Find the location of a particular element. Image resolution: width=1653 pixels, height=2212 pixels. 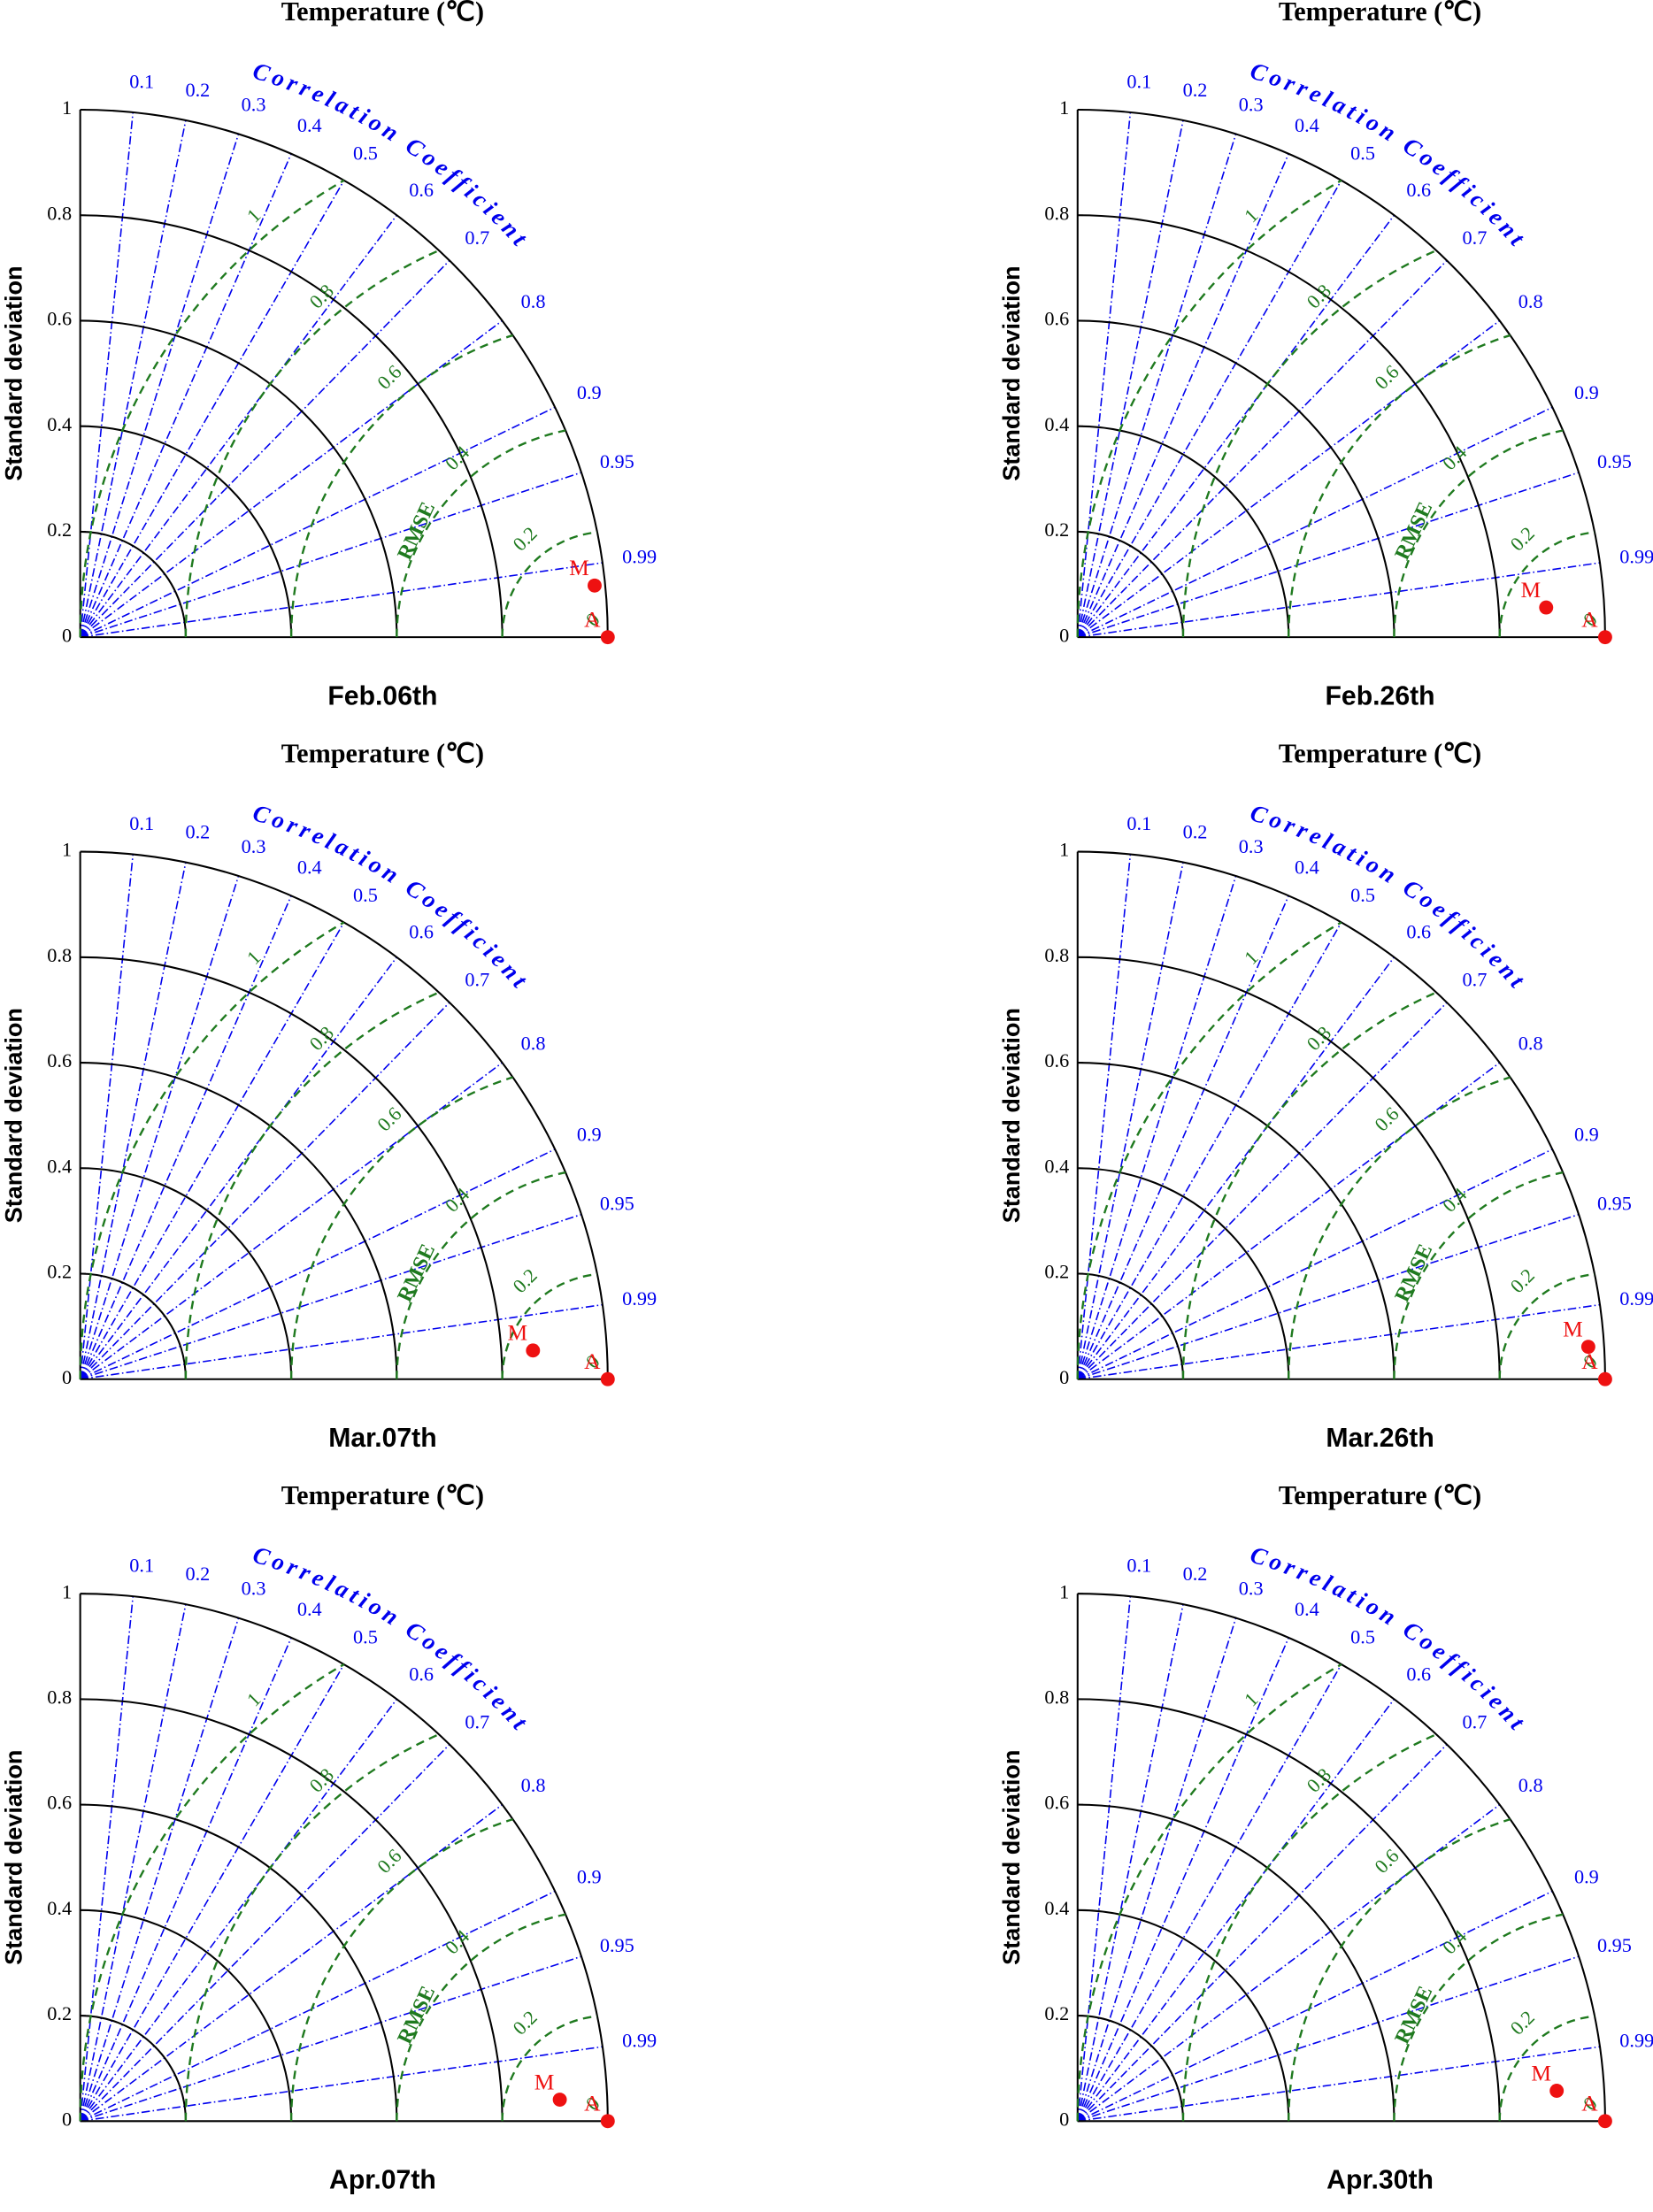

chart-caption: Apr.30th is located at coordinates (1380, 2181).